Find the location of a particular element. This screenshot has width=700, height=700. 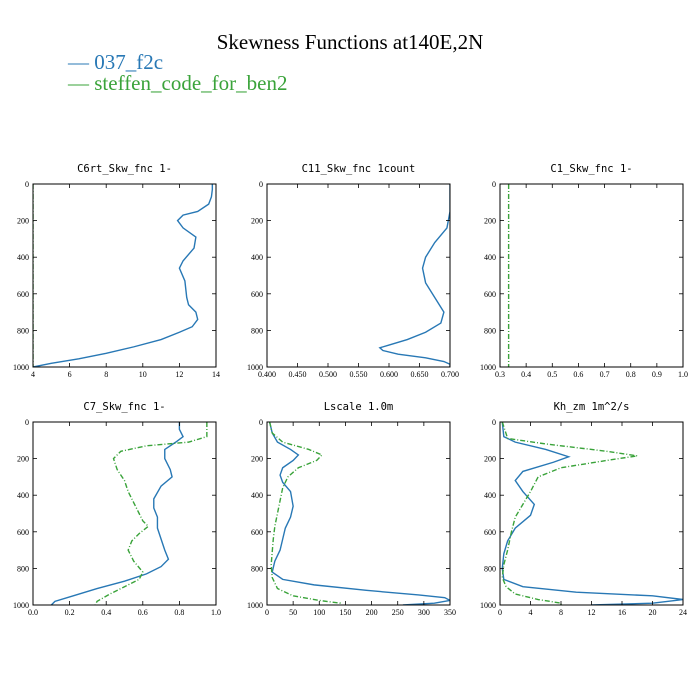

x-tick-label: 0.700 is located at coordinates (450, 374).